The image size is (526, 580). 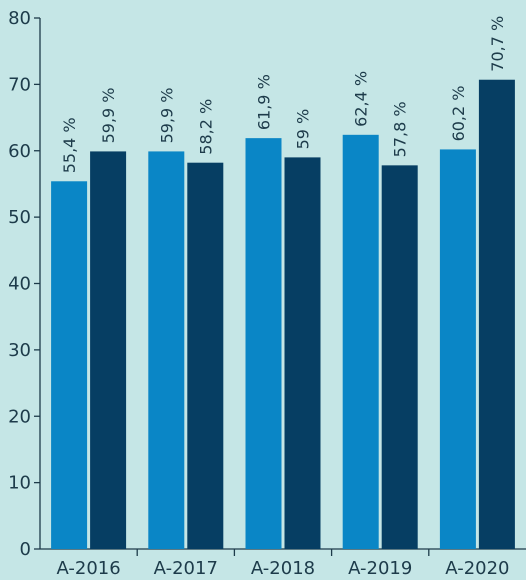 What do you see at coordinates (19, 416) in the screenshot?
I see `y-tick-label: 20` at bounding box center [19, 416].